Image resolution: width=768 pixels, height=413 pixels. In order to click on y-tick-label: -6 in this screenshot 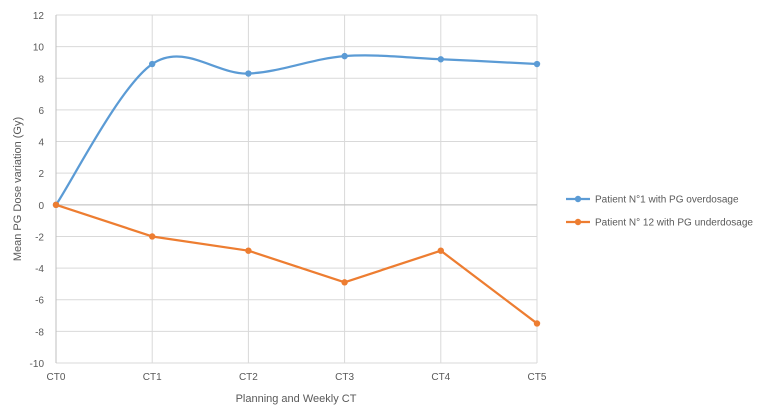, I will do `click(39, 301)`.